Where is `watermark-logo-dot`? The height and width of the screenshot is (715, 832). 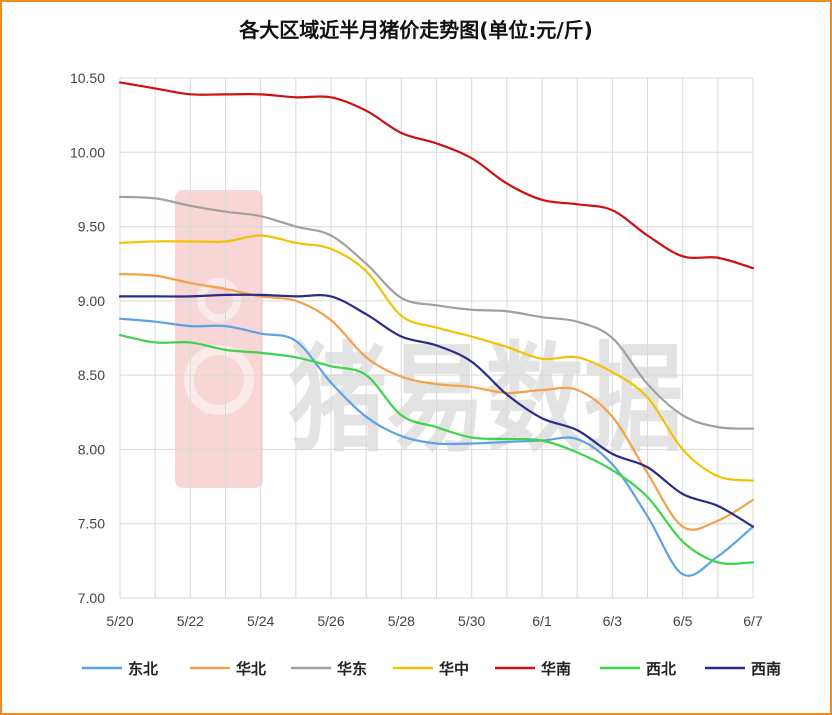
watermark-logo-dot is located at coordinates (219, 300).